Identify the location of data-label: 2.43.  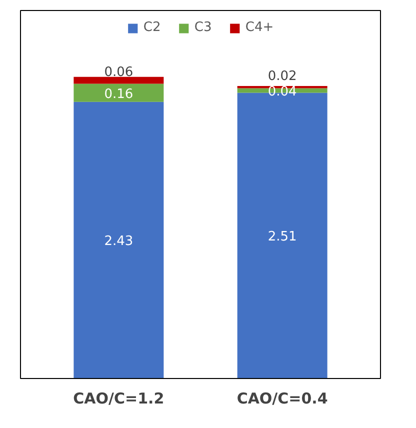
(119, 242).